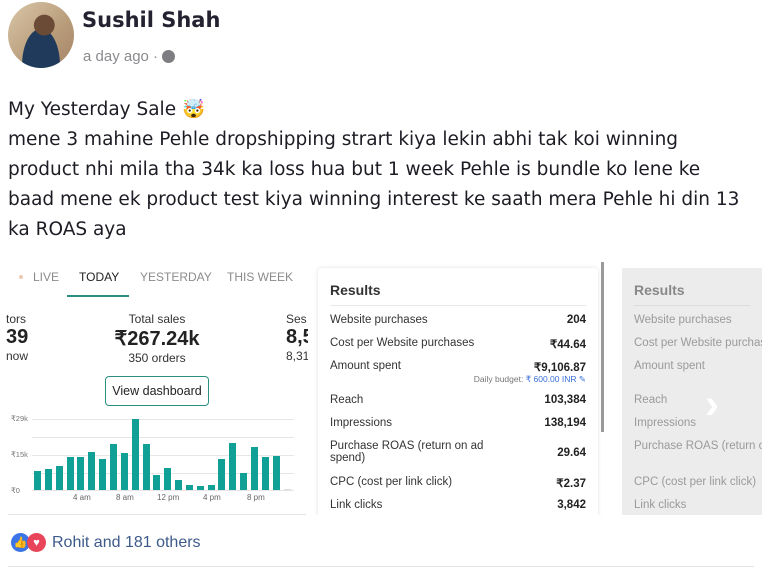 Image resolution: width=762 pixels, height=569 pixels. What do you see at coordinates (565, 401) in the screenshot?
I see `row-value: 103,384` at bounding box center [565, 401].